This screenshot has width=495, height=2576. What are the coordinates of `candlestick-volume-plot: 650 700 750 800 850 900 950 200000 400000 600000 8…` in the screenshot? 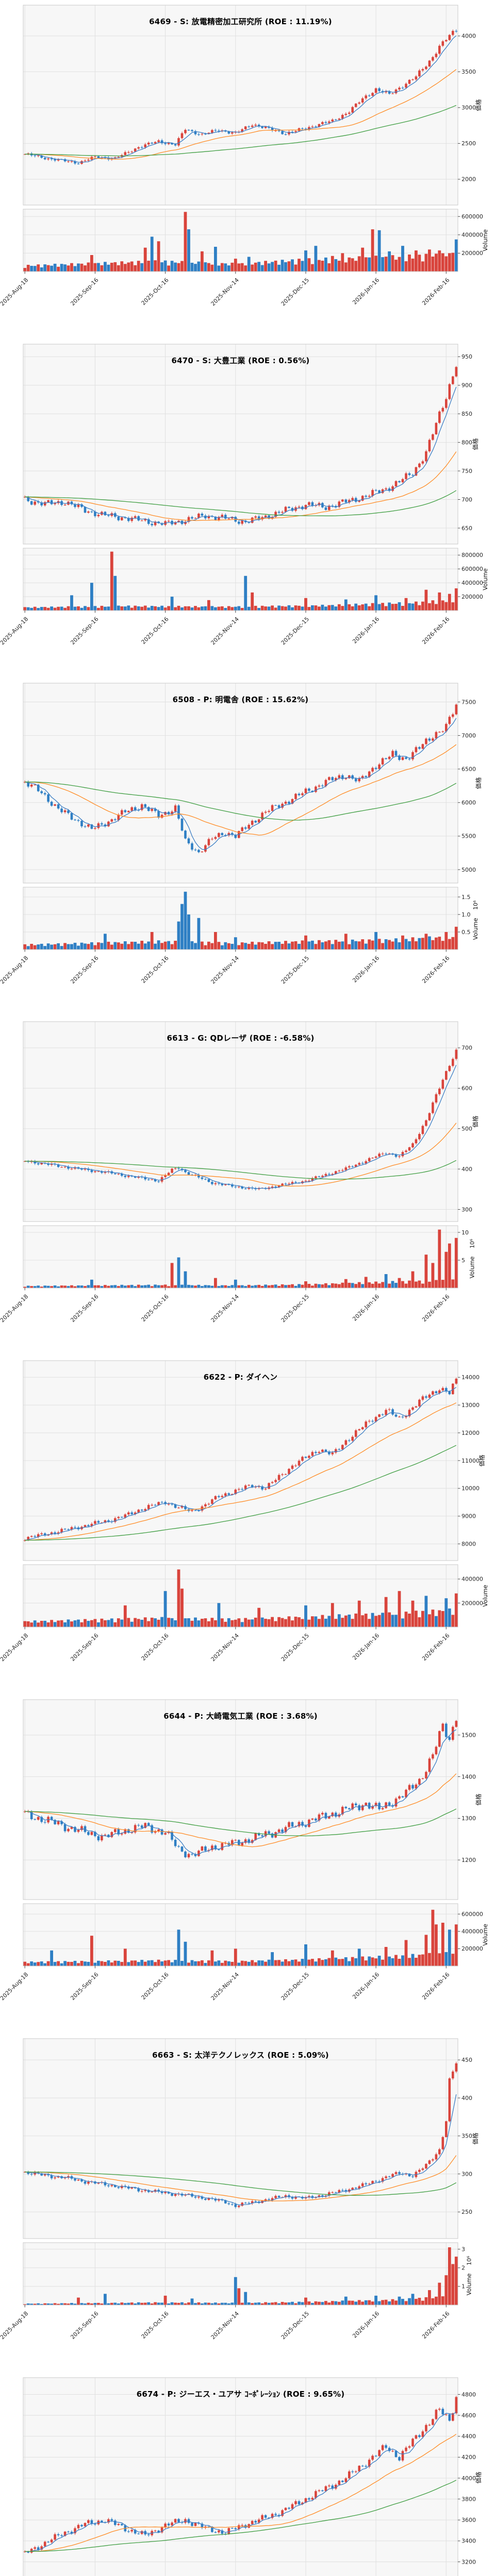 It's located at (244, 495).